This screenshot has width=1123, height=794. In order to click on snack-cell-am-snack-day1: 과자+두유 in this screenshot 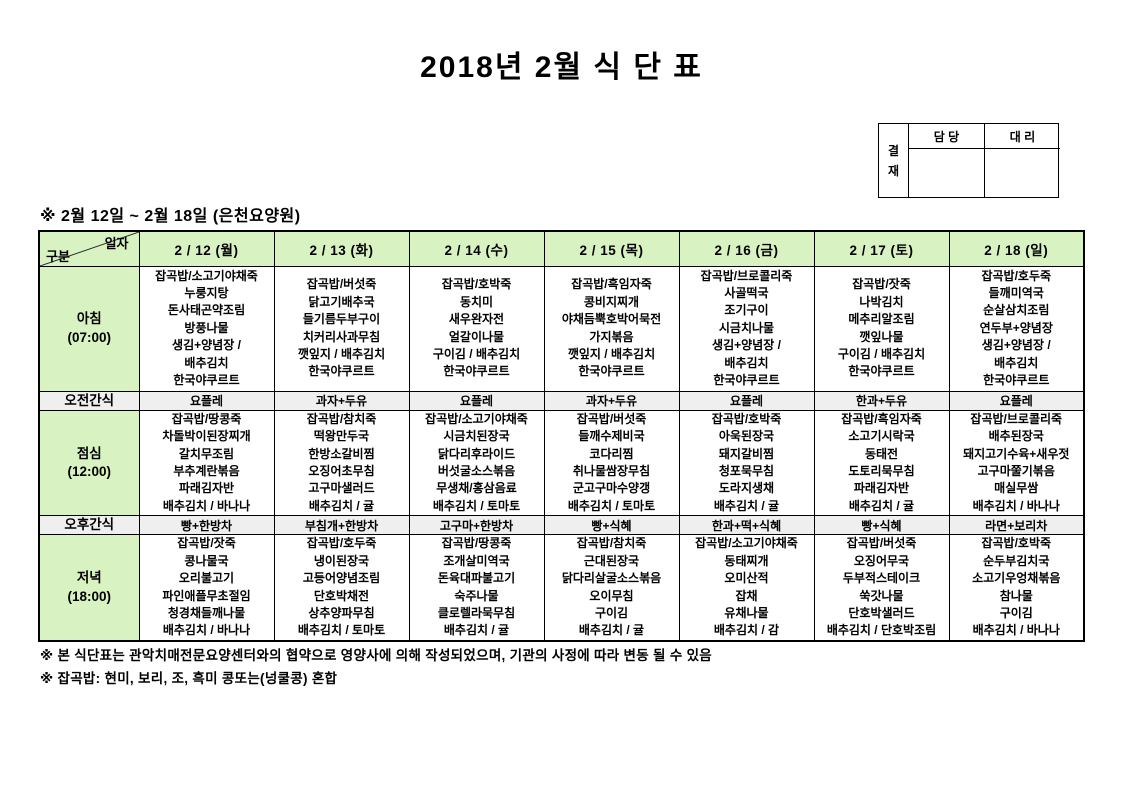, I will do `click(341, 400)`.